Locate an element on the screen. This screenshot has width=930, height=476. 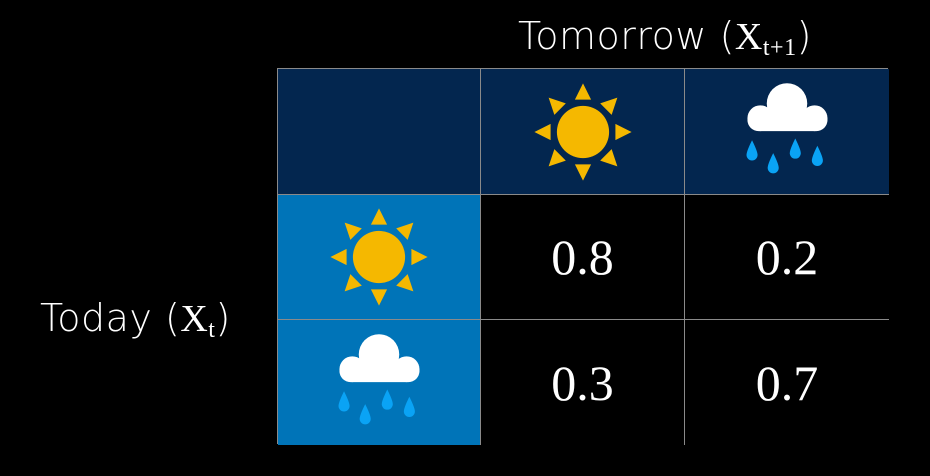
matrix-cell: 0.2 is located at coordinates (787, 257).